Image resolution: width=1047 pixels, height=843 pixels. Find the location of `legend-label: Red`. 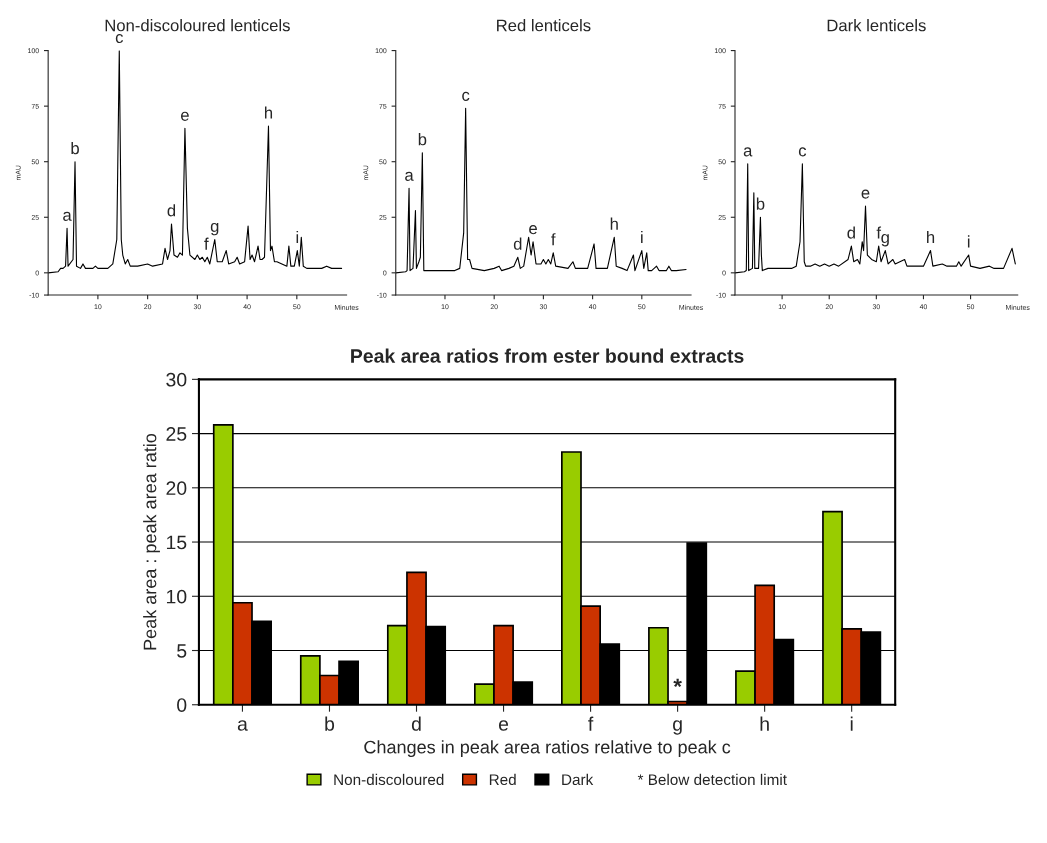

legend-label: Red is located at coordinates (502, 779).